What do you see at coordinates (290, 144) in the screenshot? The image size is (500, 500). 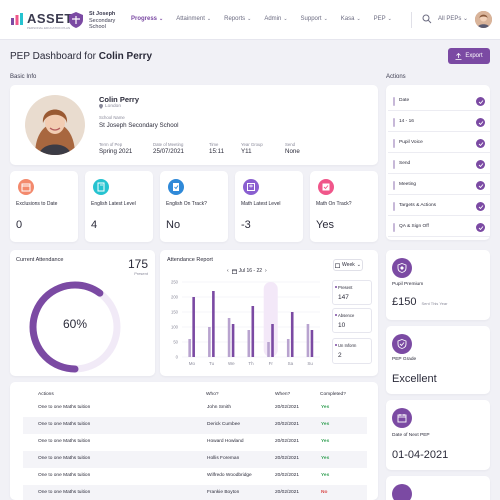 I see `send-label: Send` at bounding box center [290, 144].